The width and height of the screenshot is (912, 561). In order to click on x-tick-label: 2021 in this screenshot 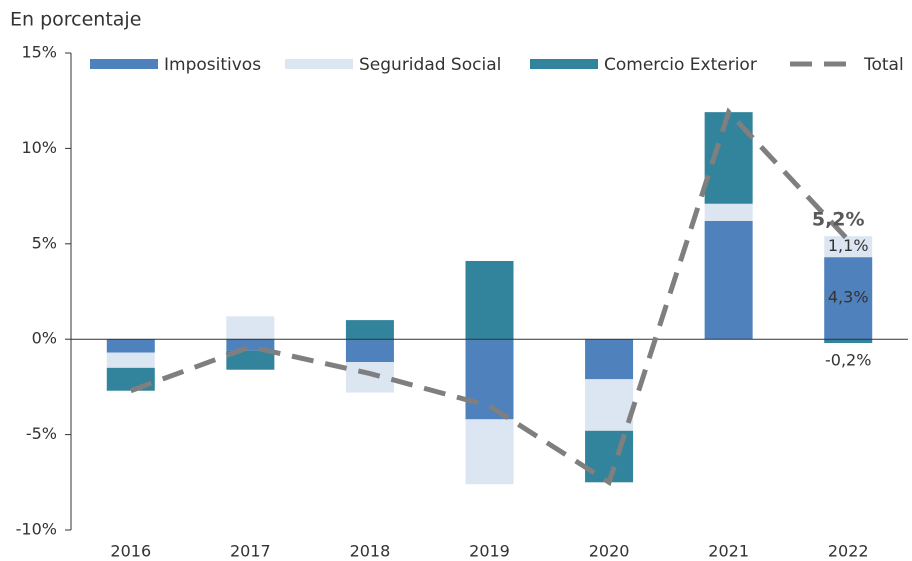, I will do `click(728, 551)`.